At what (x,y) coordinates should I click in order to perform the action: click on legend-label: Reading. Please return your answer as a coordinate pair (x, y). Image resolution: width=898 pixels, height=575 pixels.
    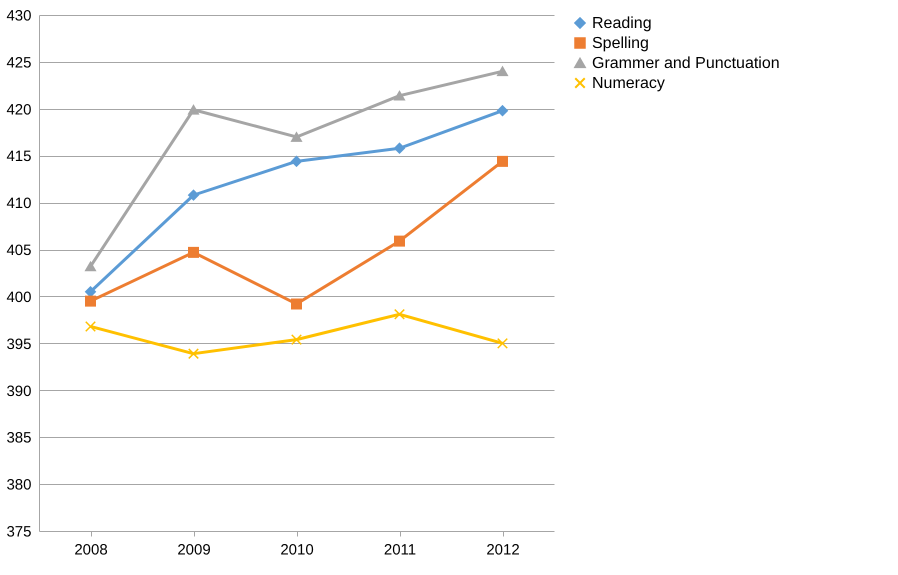
    Looking at the image, I should click on (622, 23).